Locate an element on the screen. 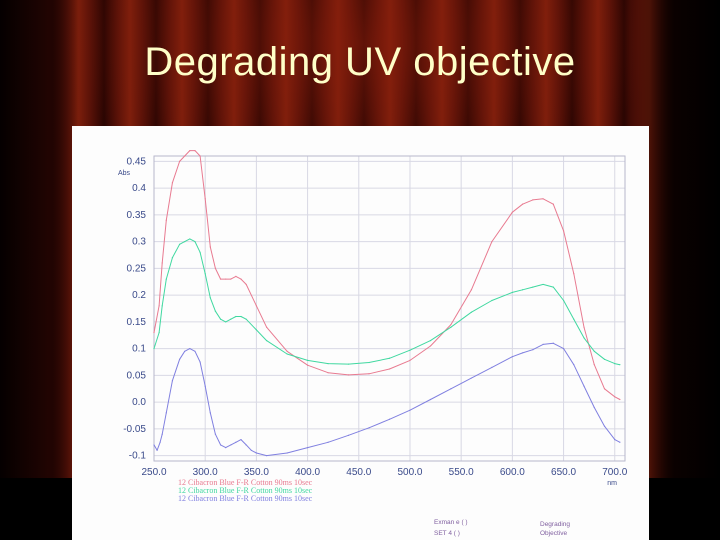 The height and width of the screenshot is (540, 720). y-tick-label: 0.4 is located at coordinates (139, 188).